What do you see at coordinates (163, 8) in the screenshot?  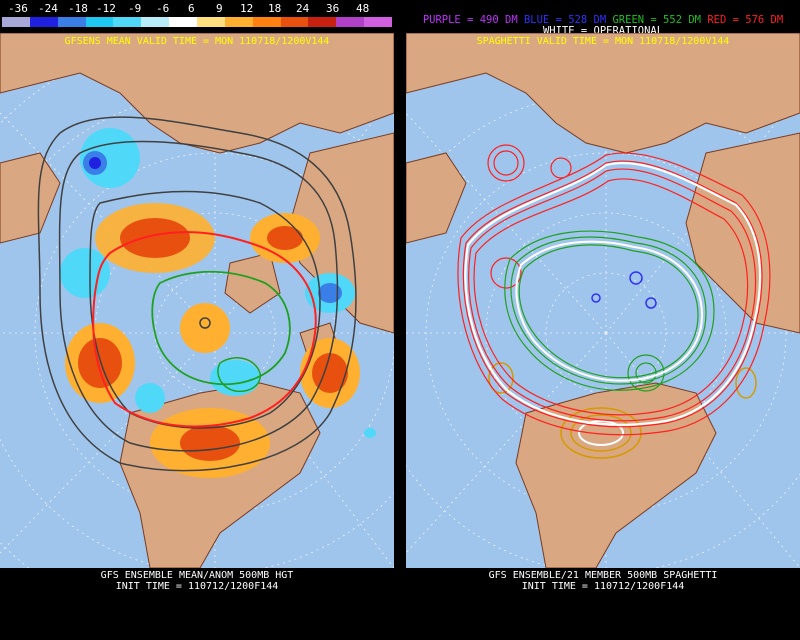 I see `legend-label: -6` at bounding box center [163, 8].